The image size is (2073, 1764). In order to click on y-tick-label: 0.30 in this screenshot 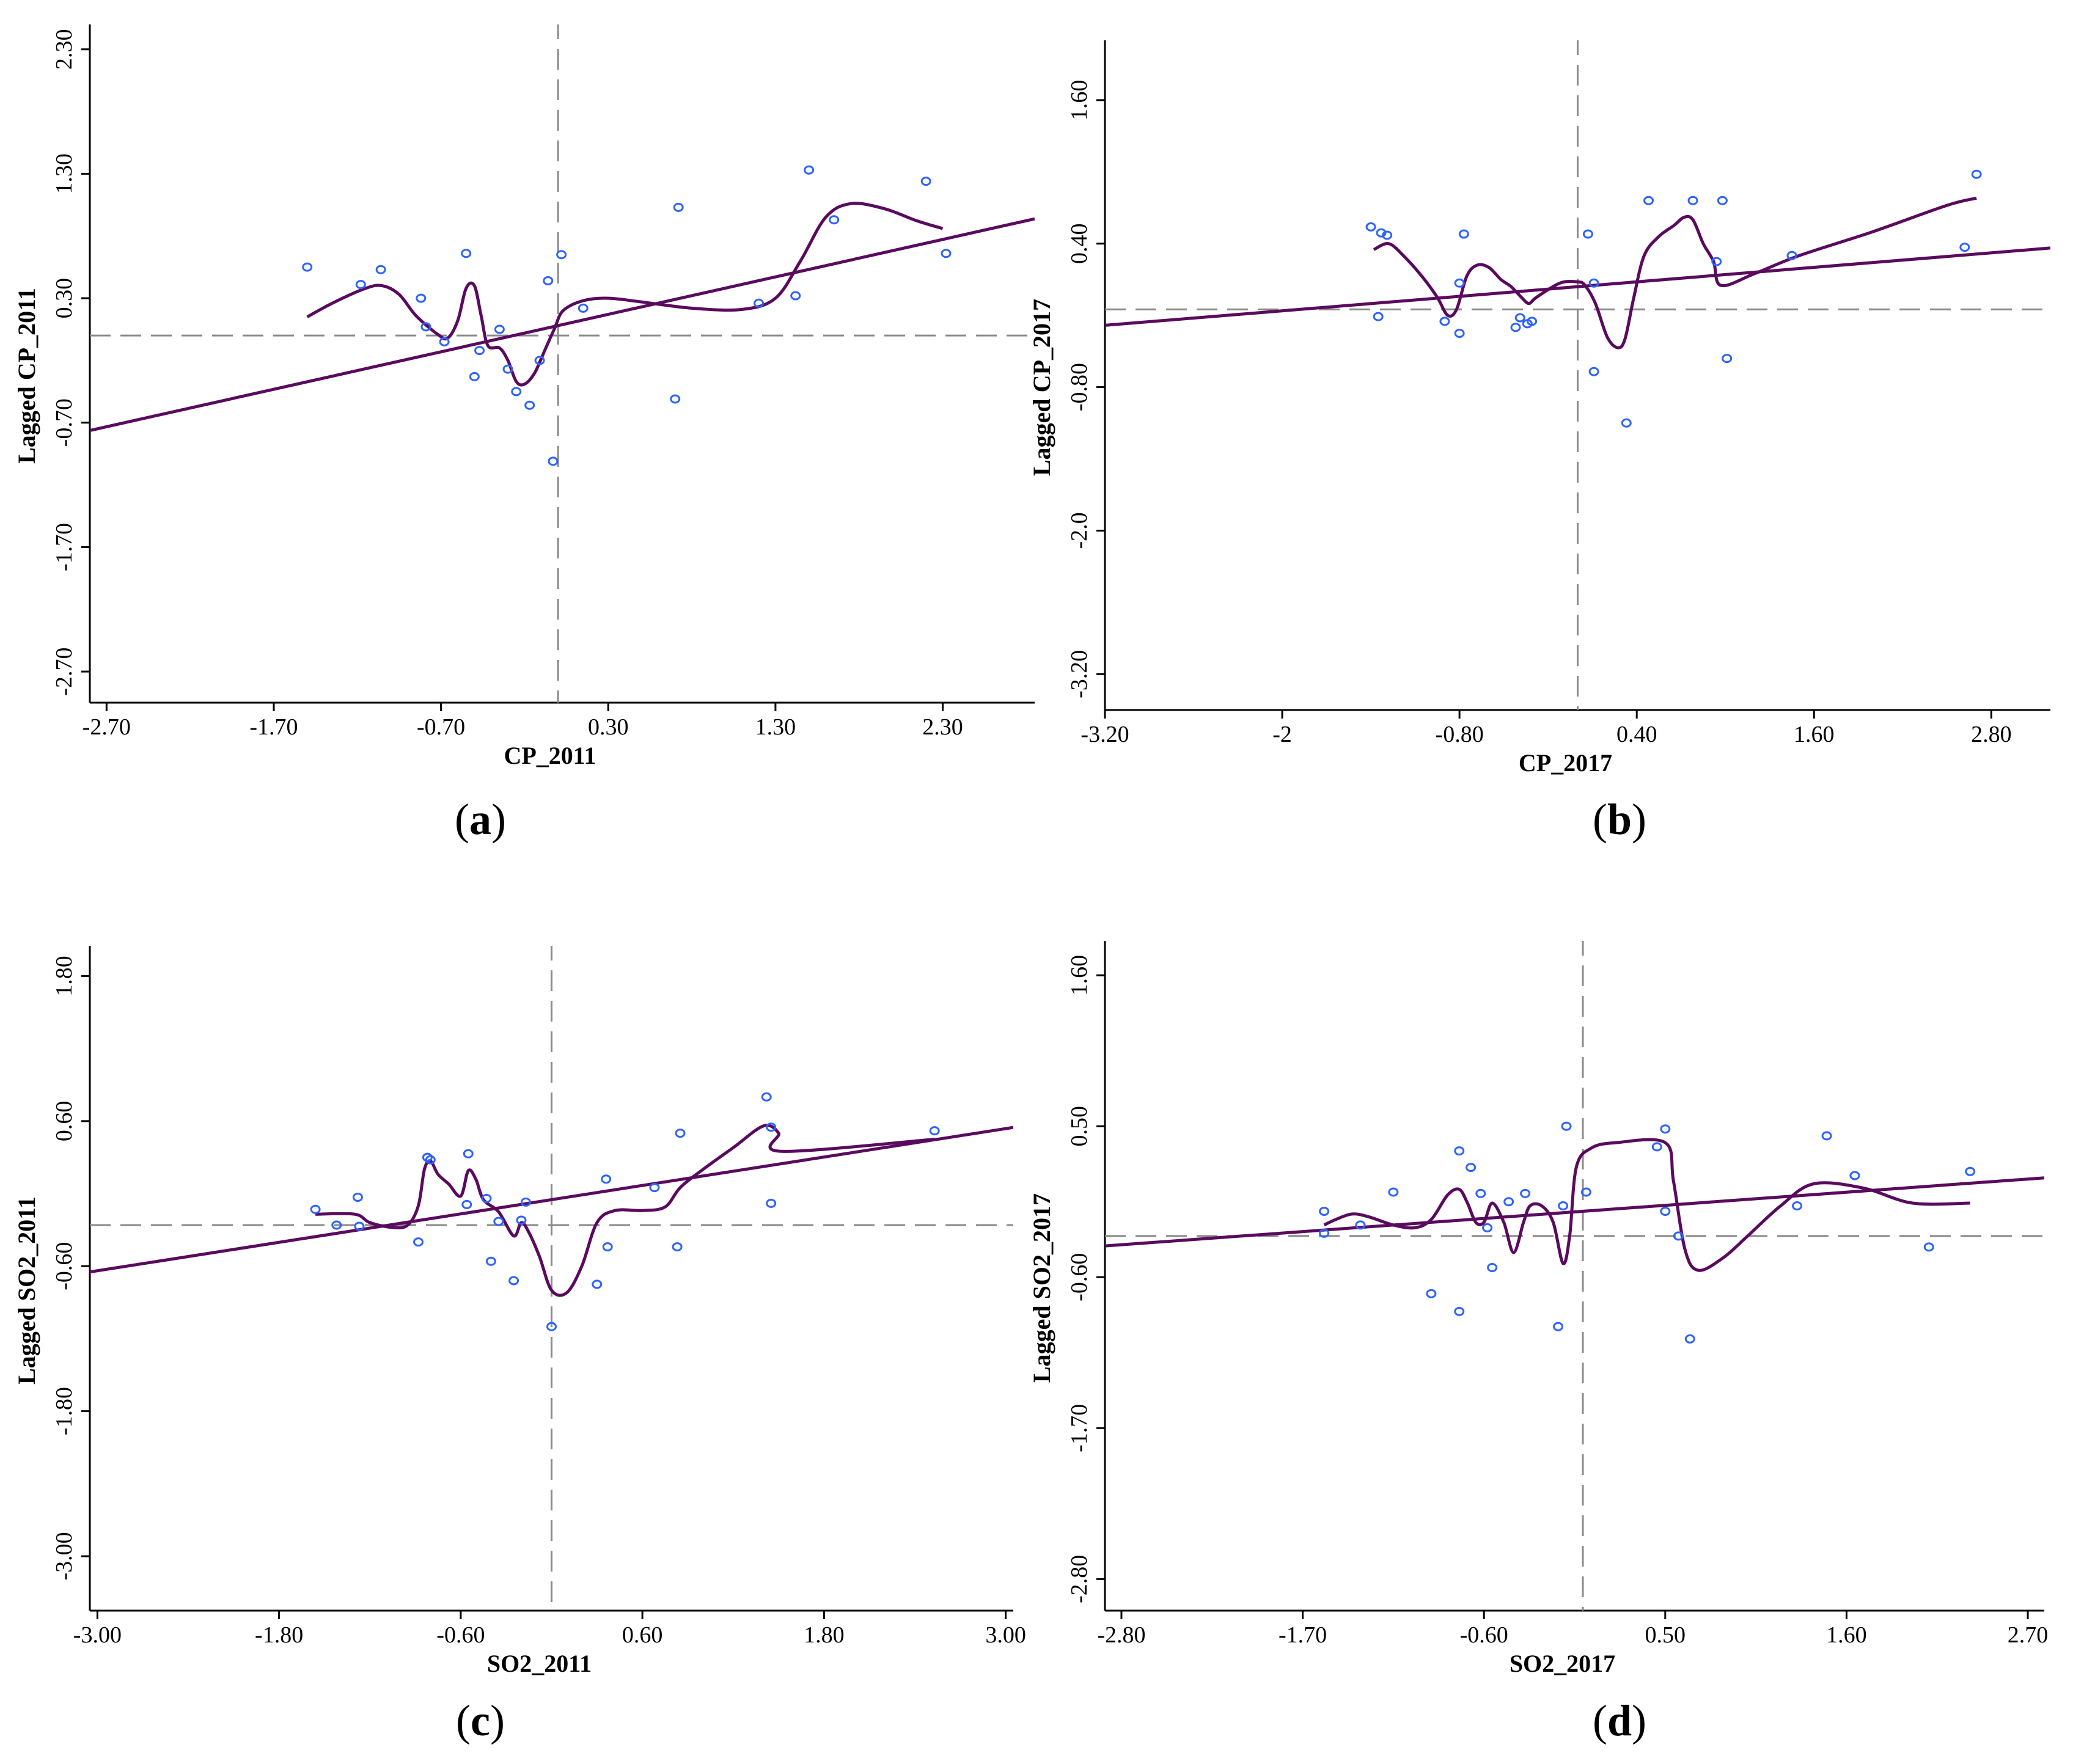, I will do `click(64, 298)`.